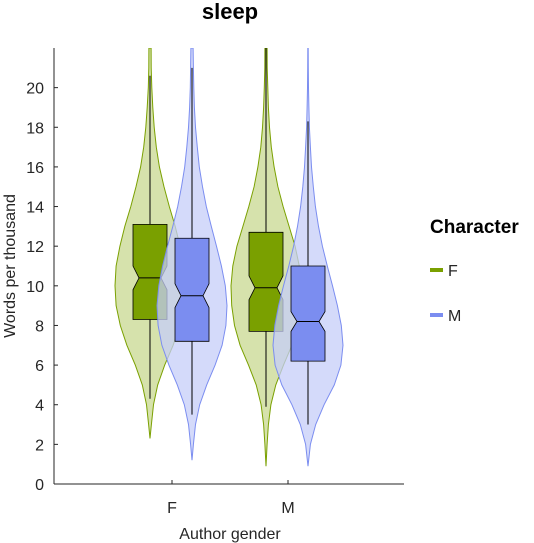 This screenshot has width=534, height=543. Describe the element at coordinates (308, 313) in the screenshot. I see `box-m-m` at that location.